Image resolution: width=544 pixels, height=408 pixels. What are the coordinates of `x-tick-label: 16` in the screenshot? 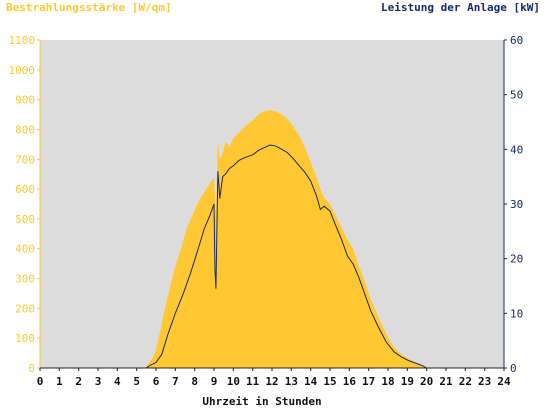 It's located at (350, 381).